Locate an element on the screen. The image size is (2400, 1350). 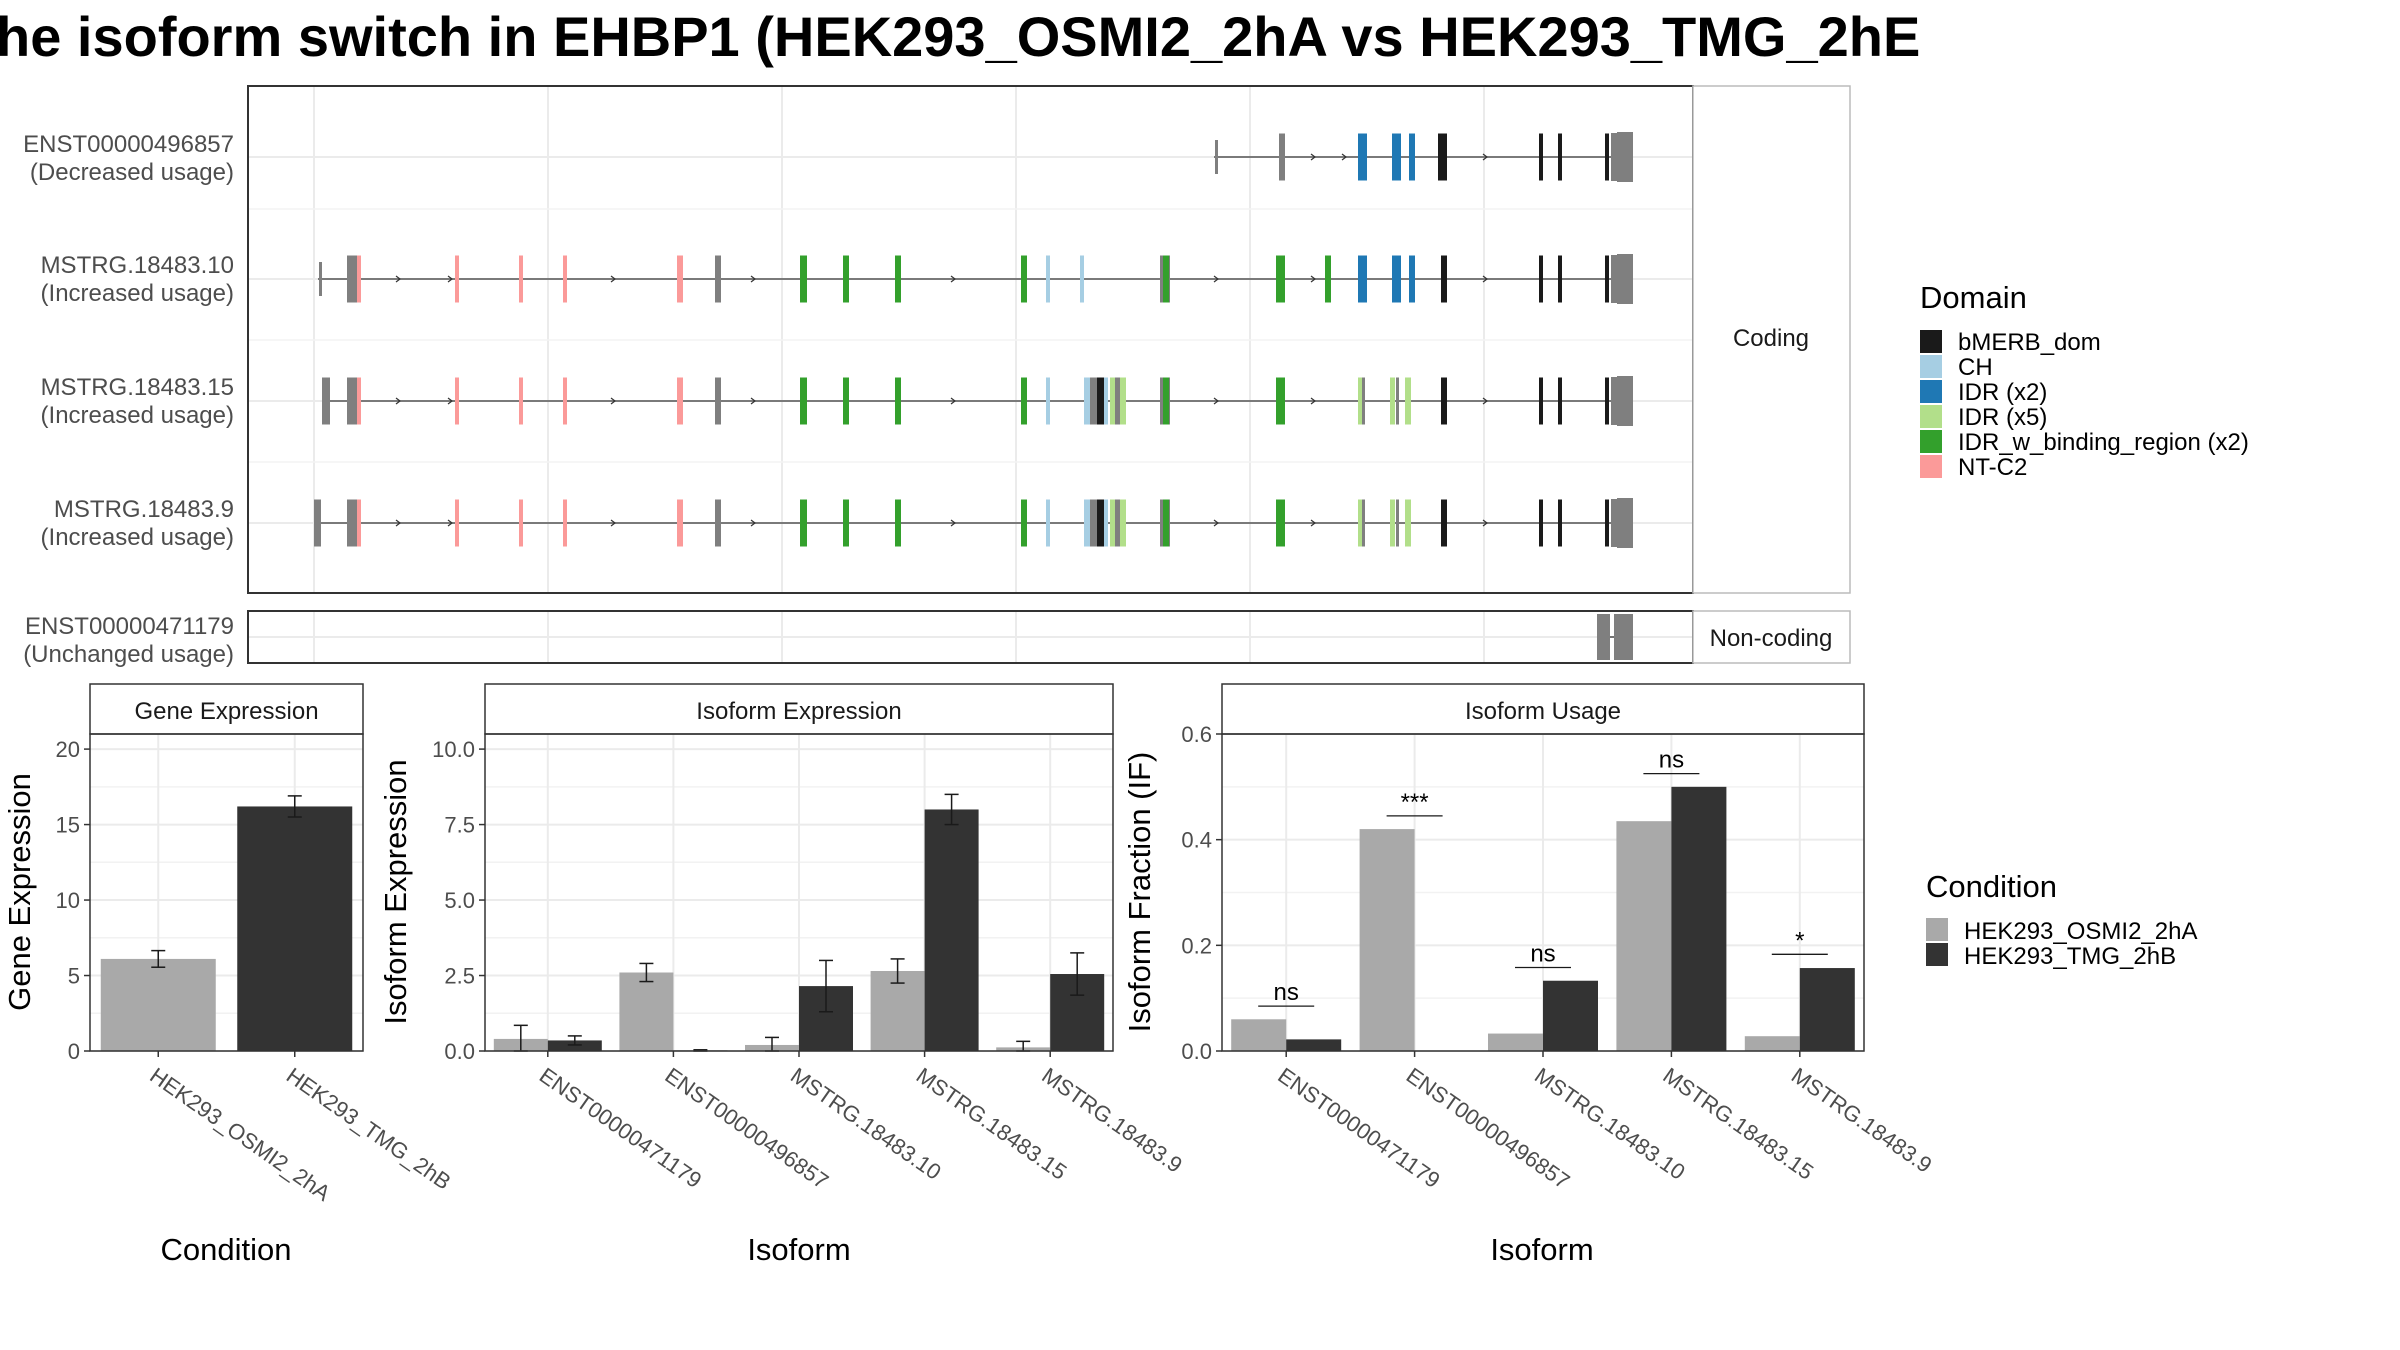
legend-key-idr-x2 is located at coordinates (1931, 391).